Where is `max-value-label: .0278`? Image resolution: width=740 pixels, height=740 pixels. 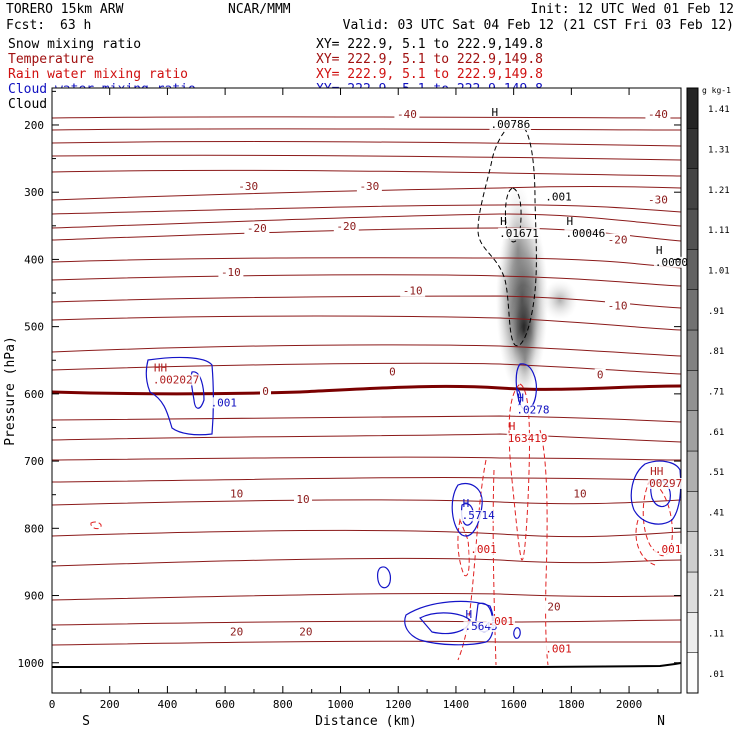
max-value-label: .0278 is located at coordinates (532, 410).